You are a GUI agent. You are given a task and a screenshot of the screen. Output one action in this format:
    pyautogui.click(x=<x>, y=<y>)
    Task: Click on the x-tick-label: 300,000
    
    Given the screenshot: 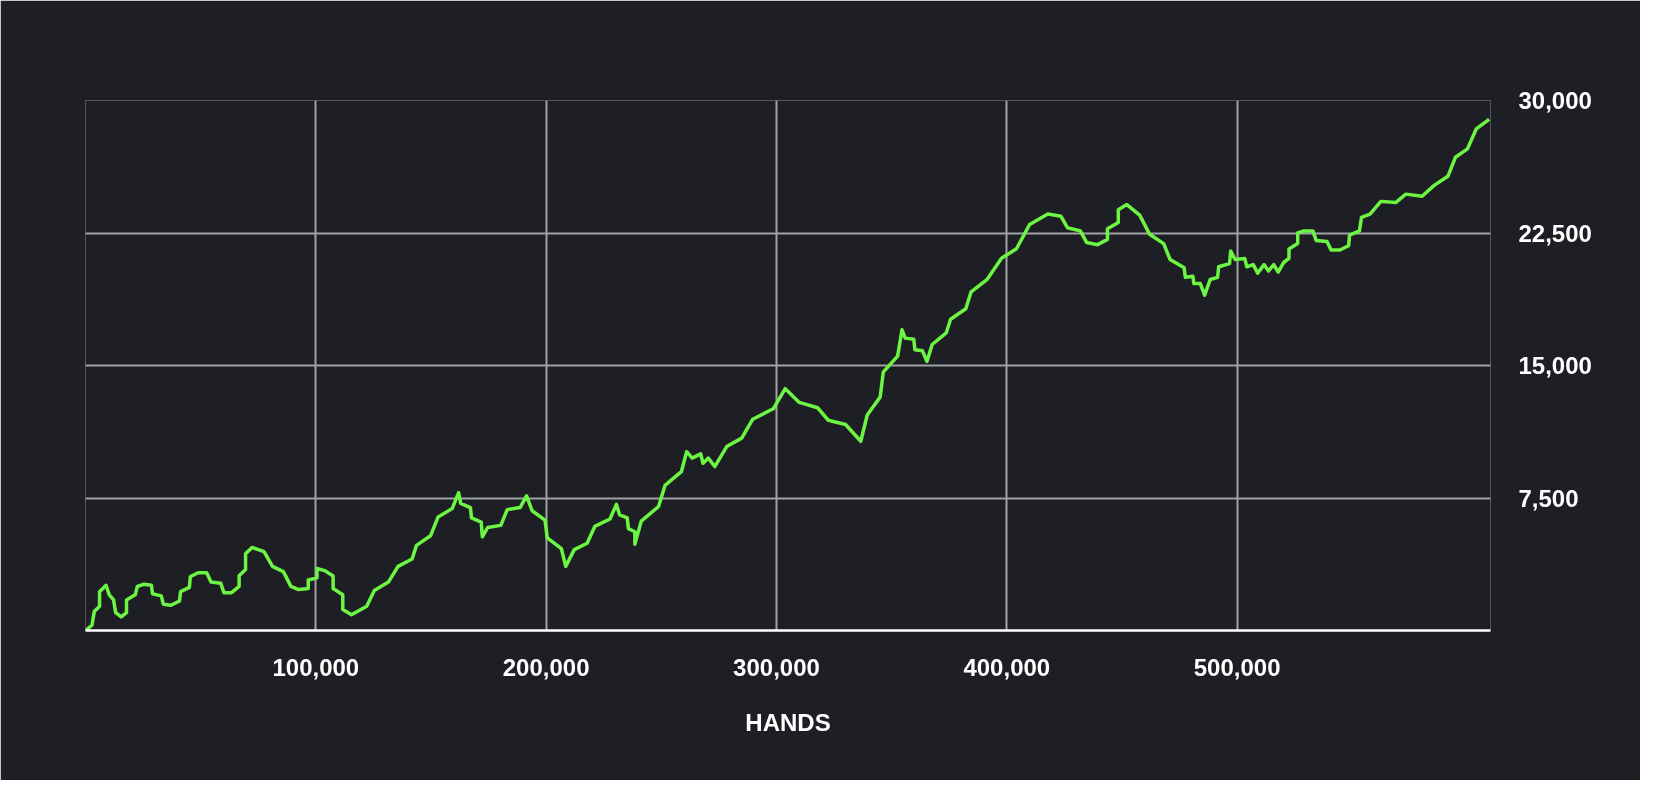 What is the action you would take?
    pyautogui.click(x=776, y=667)
    